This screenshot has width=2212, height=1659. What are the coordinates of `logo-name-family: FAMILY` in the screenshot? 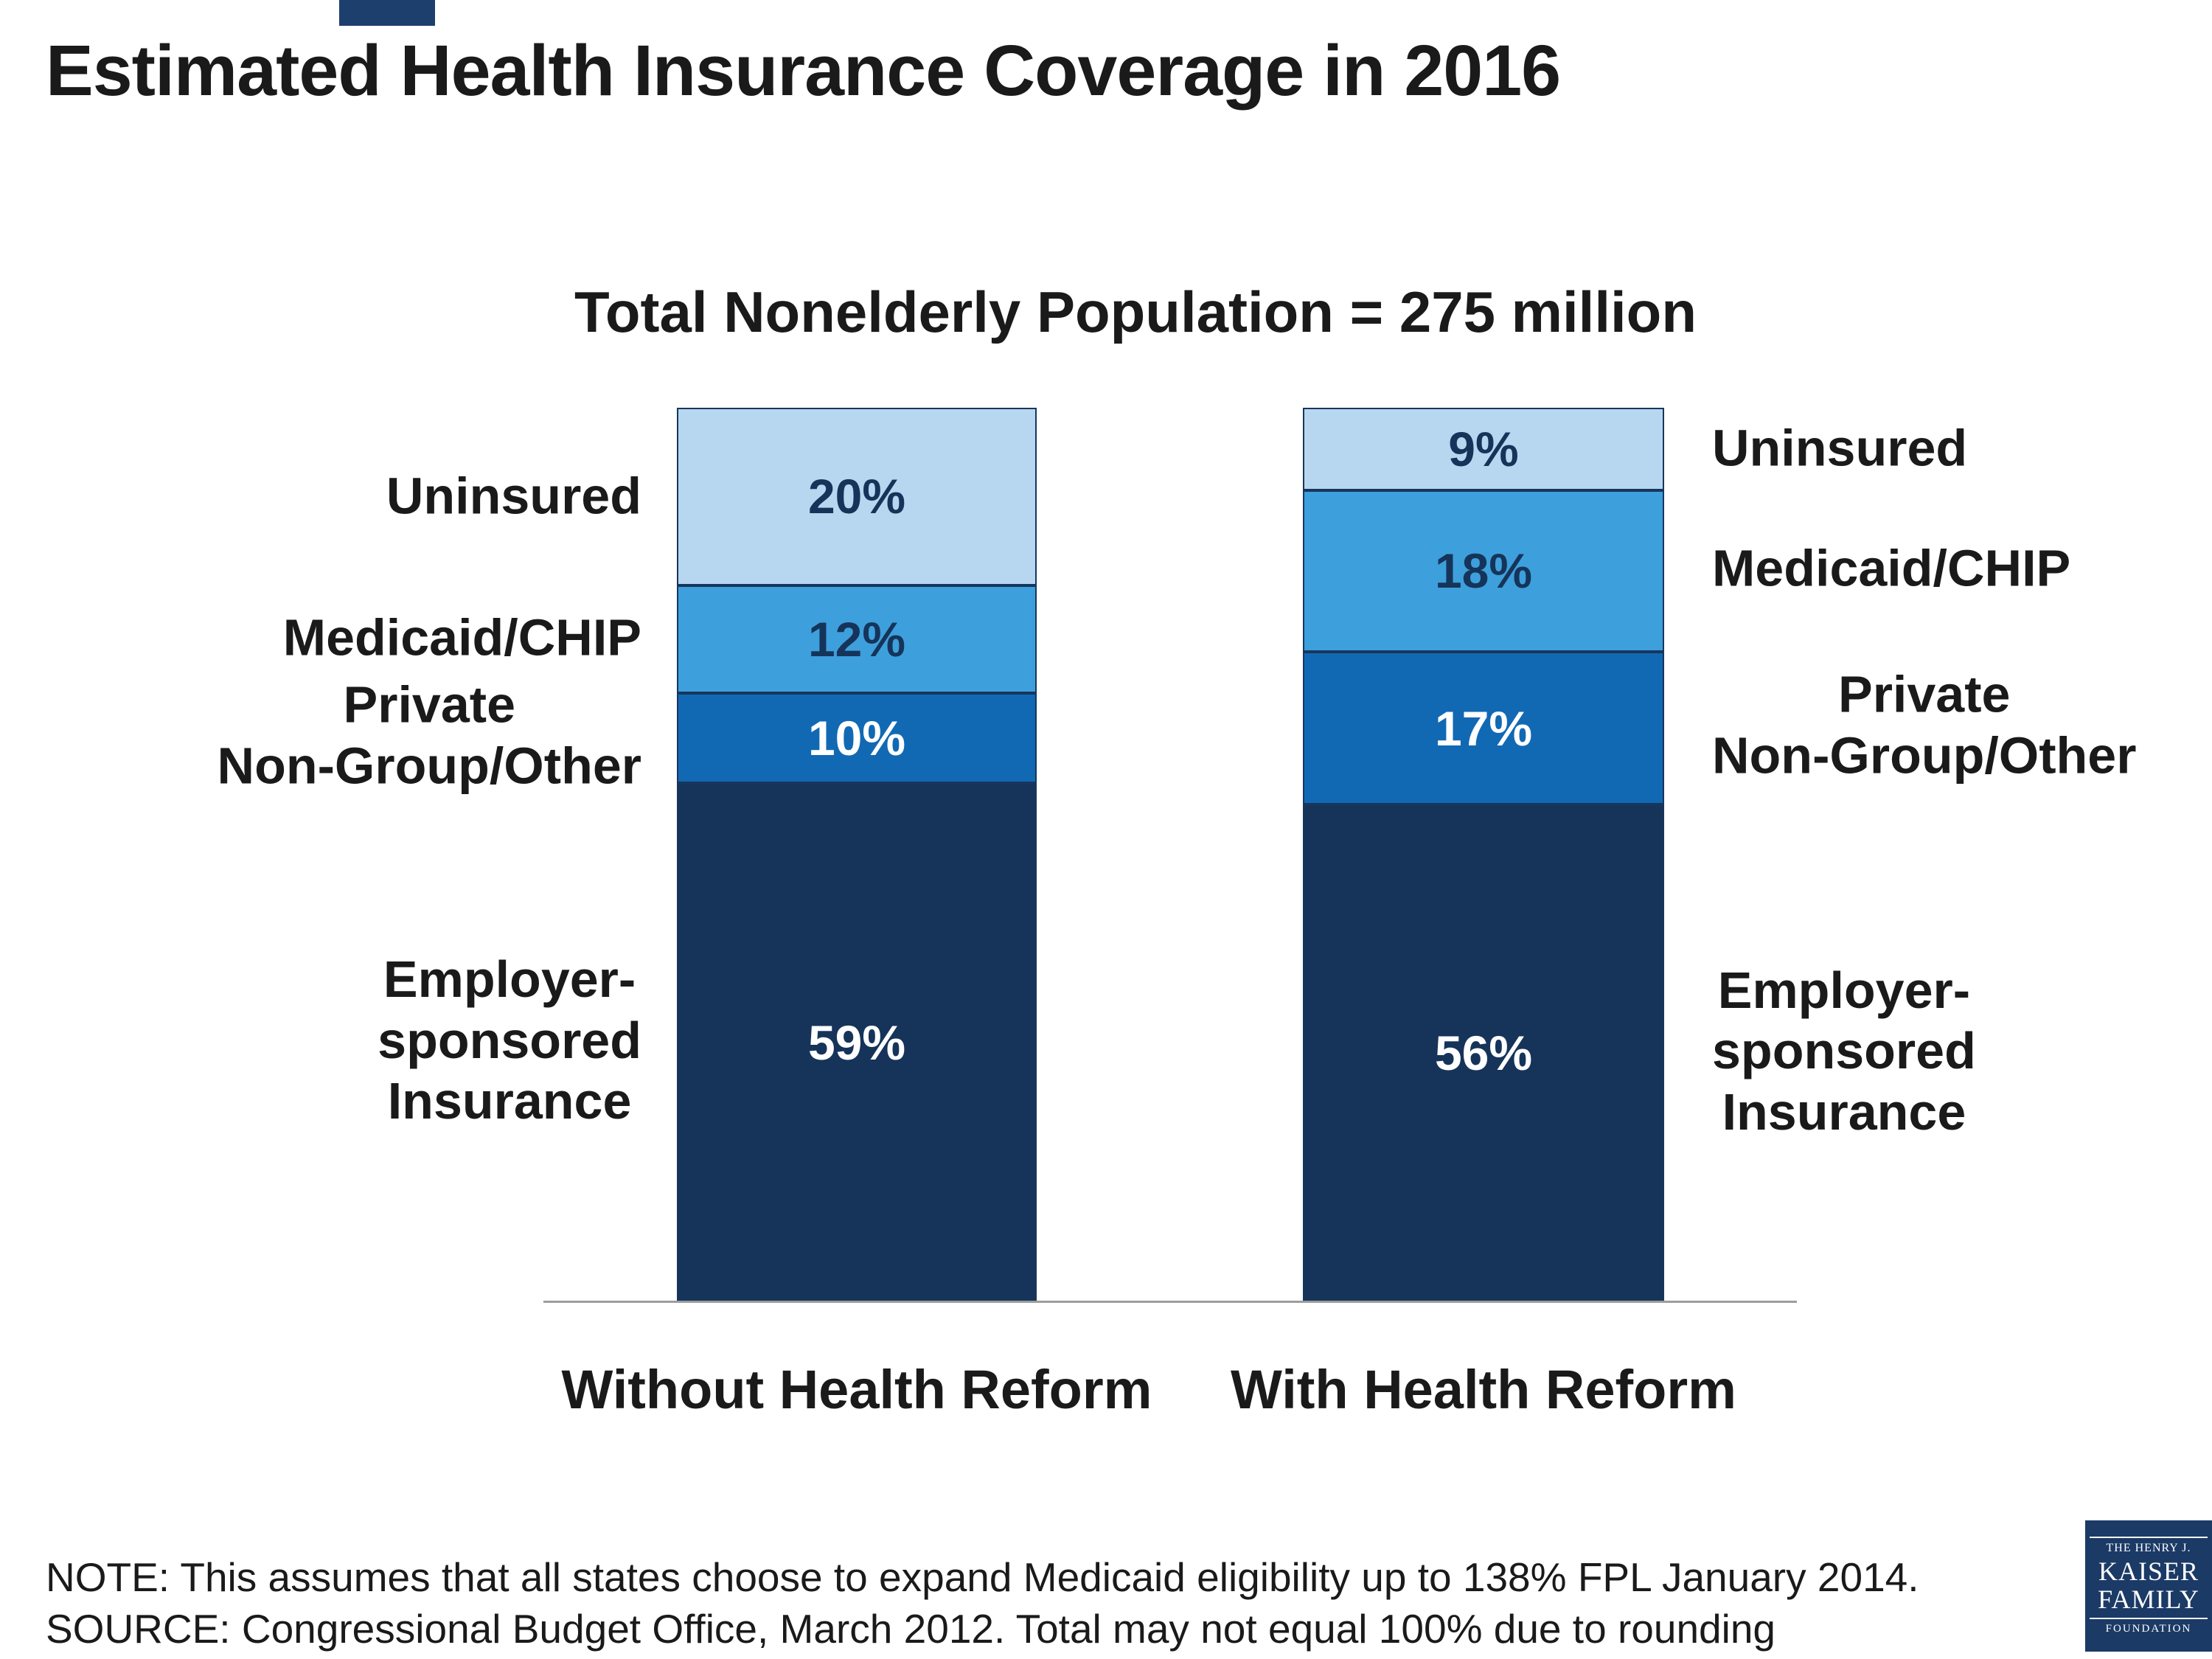 It's located at (2148, 1599).